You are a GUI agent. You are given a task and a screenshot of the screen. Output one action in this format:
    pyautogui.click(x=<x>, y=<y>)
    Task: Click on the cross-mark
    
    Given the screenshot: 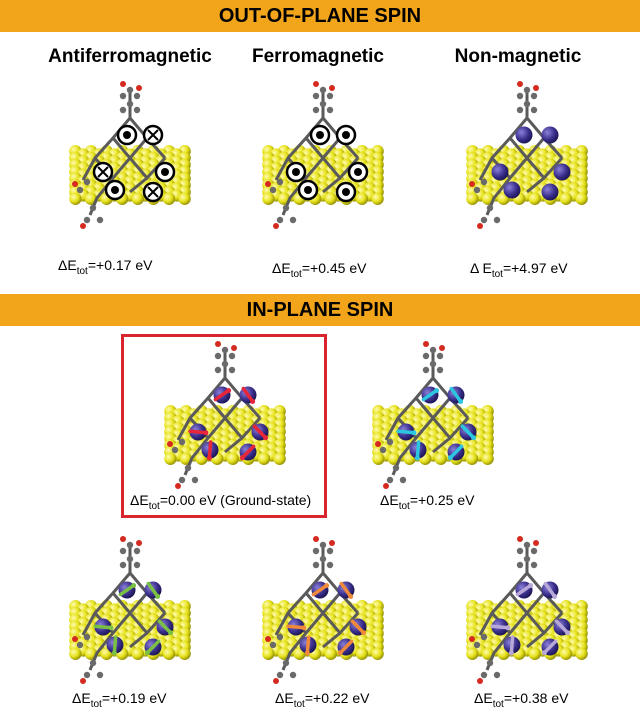 What is the action you would take?
    pyautogui.click(x=103, y=172)
    